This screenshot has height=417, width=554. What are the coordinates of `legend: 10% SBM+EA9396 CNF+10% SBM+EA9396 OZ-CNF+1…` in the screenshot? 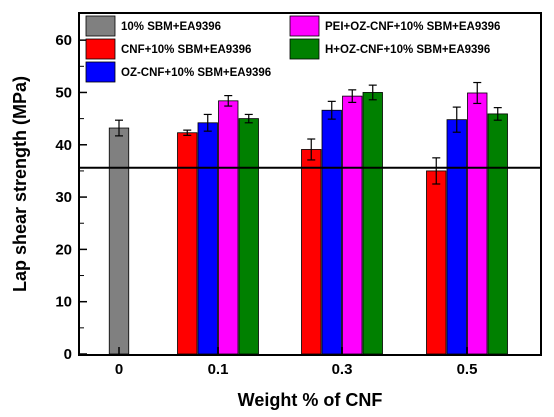 It's located at (292, 49).